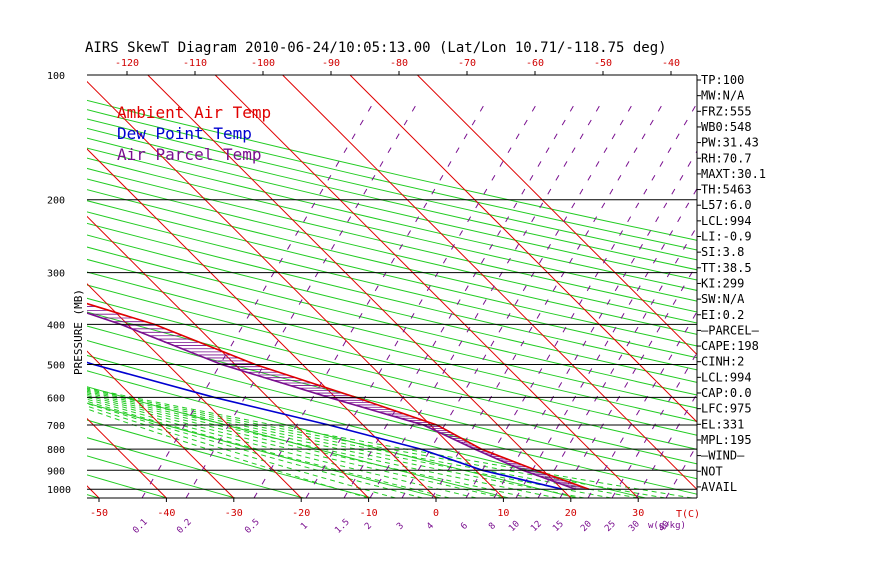 This screenshot has height=564, width=870. What do you see at coordinates (723, 456) in the screenshot?
I see `index-label: –WIND–` at bounding box center [723, 456].